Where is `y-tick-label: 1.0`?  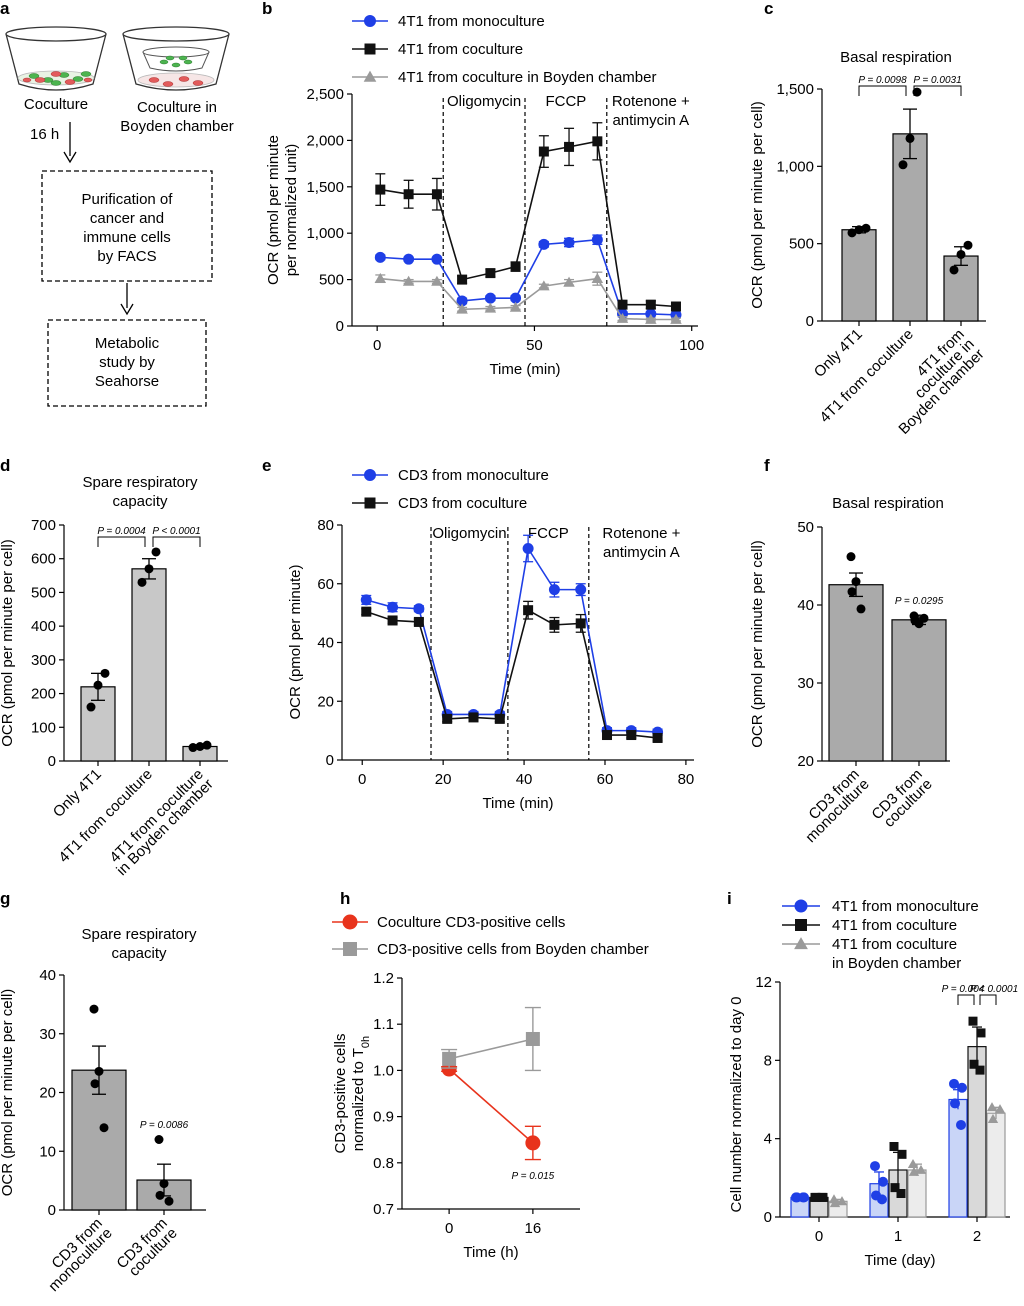
y-tick-label: 1.0 is located at coordinates (383, 1070).